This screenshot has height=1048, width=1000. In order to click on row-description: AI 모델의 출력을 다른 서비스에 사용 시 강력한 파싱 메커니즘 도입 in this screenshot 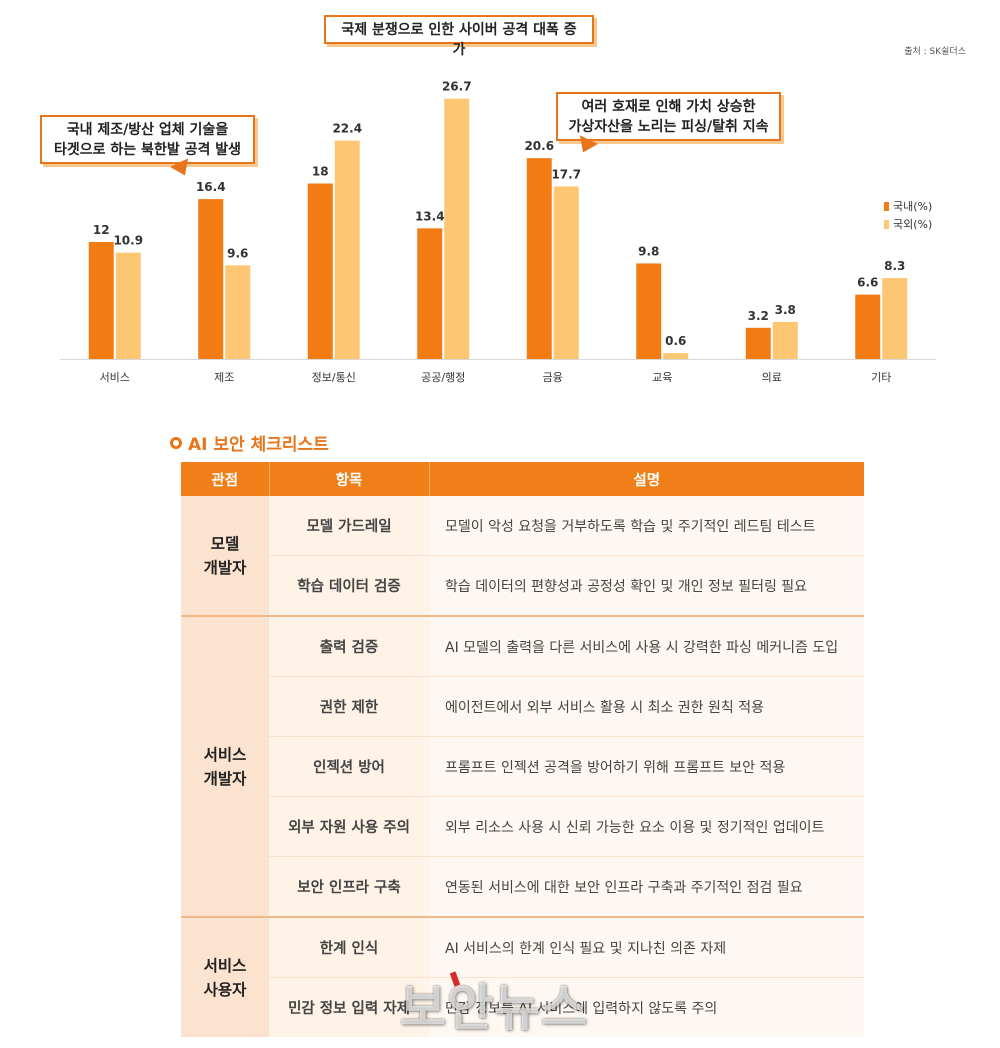, I will do `click(646, 646)`.